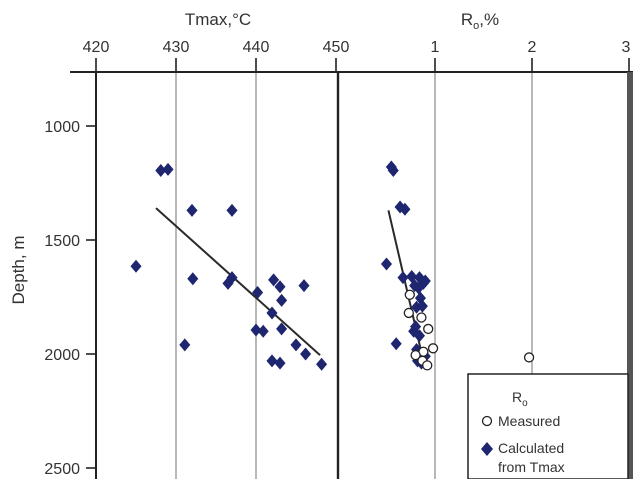 Image resolution: width=633 pixels, height=479 pixels. I want to click on legend-calculated-marker, so click(487, 449).